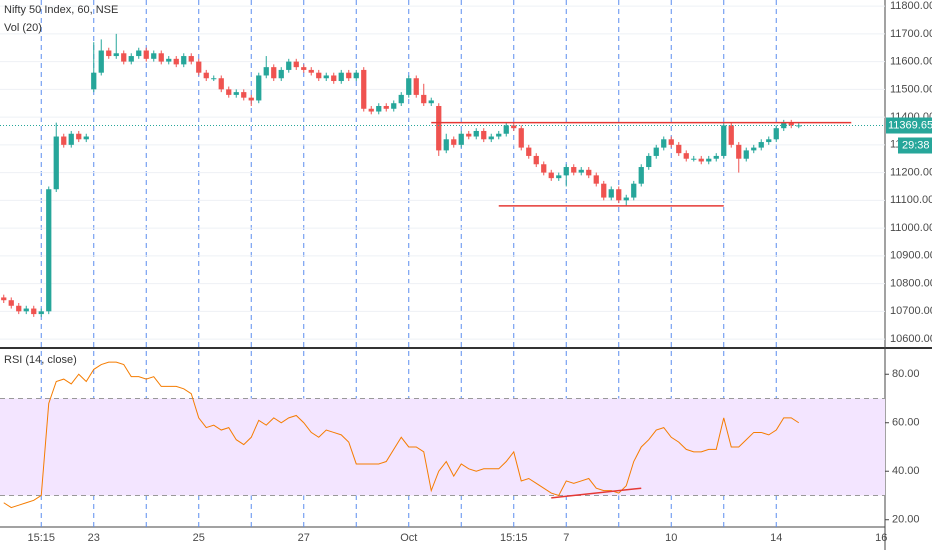  I want to click on countdown-label: 29:38, so click(916, 145).